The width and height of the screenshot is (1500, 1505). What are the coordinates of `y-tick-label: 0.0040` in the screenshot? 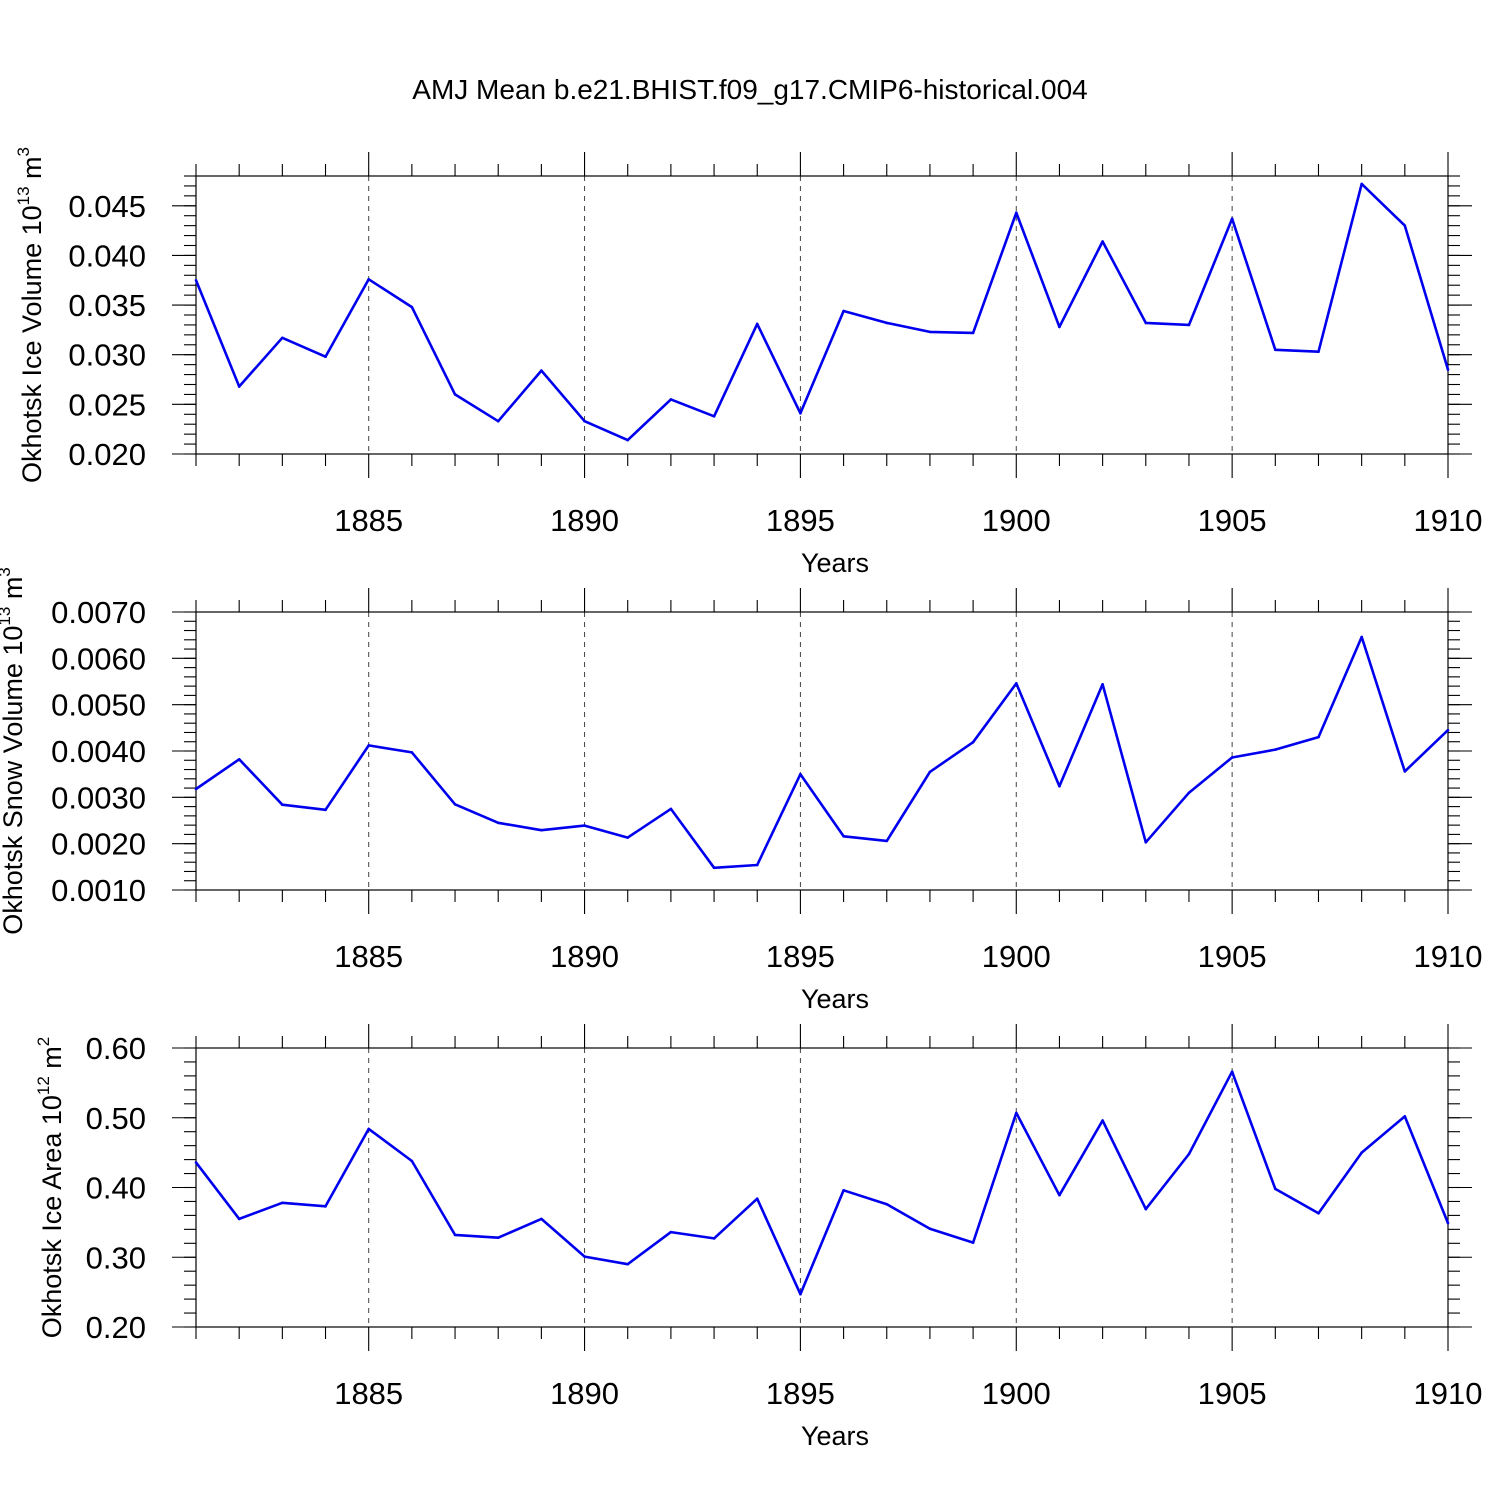 It's located at (98, 751).